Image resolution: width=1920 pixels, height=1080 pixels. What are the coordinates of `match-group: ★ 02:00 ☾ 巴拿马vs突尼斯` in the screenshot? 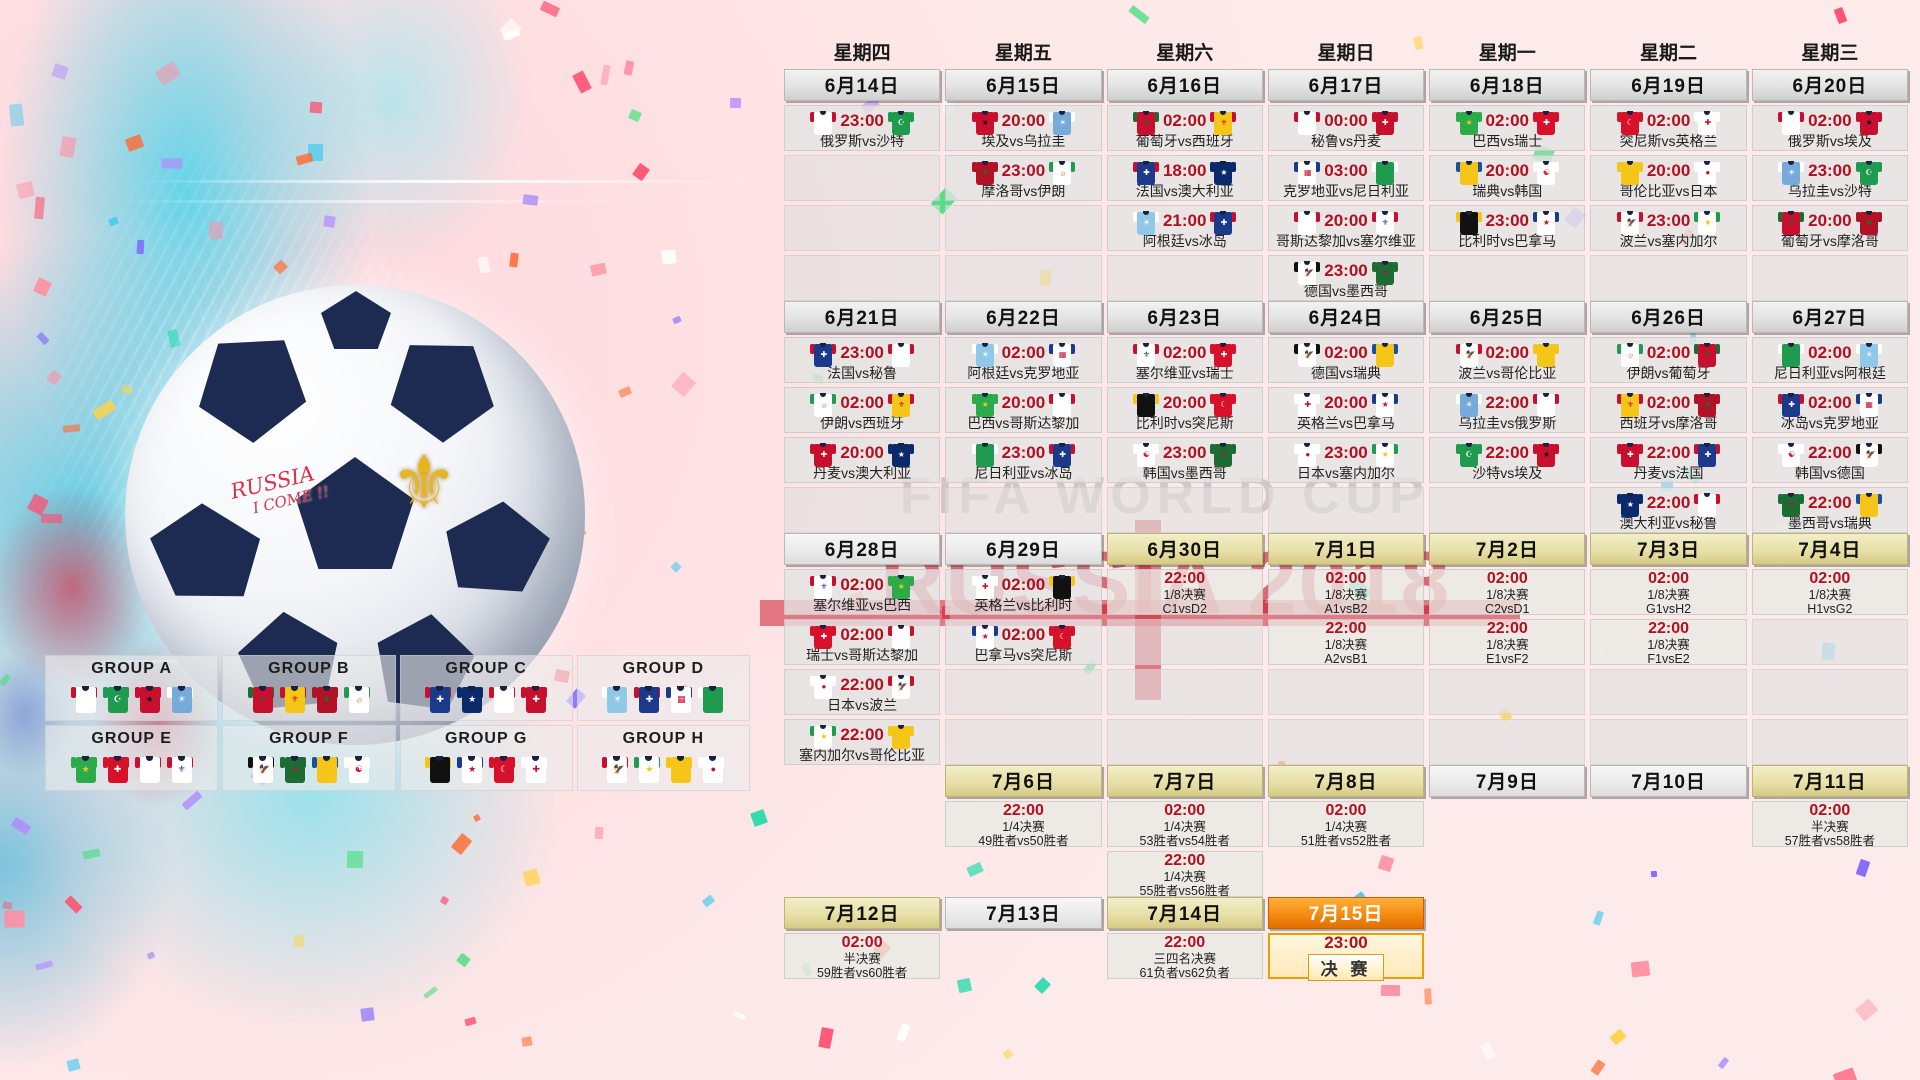 It's located at (1023, 642).